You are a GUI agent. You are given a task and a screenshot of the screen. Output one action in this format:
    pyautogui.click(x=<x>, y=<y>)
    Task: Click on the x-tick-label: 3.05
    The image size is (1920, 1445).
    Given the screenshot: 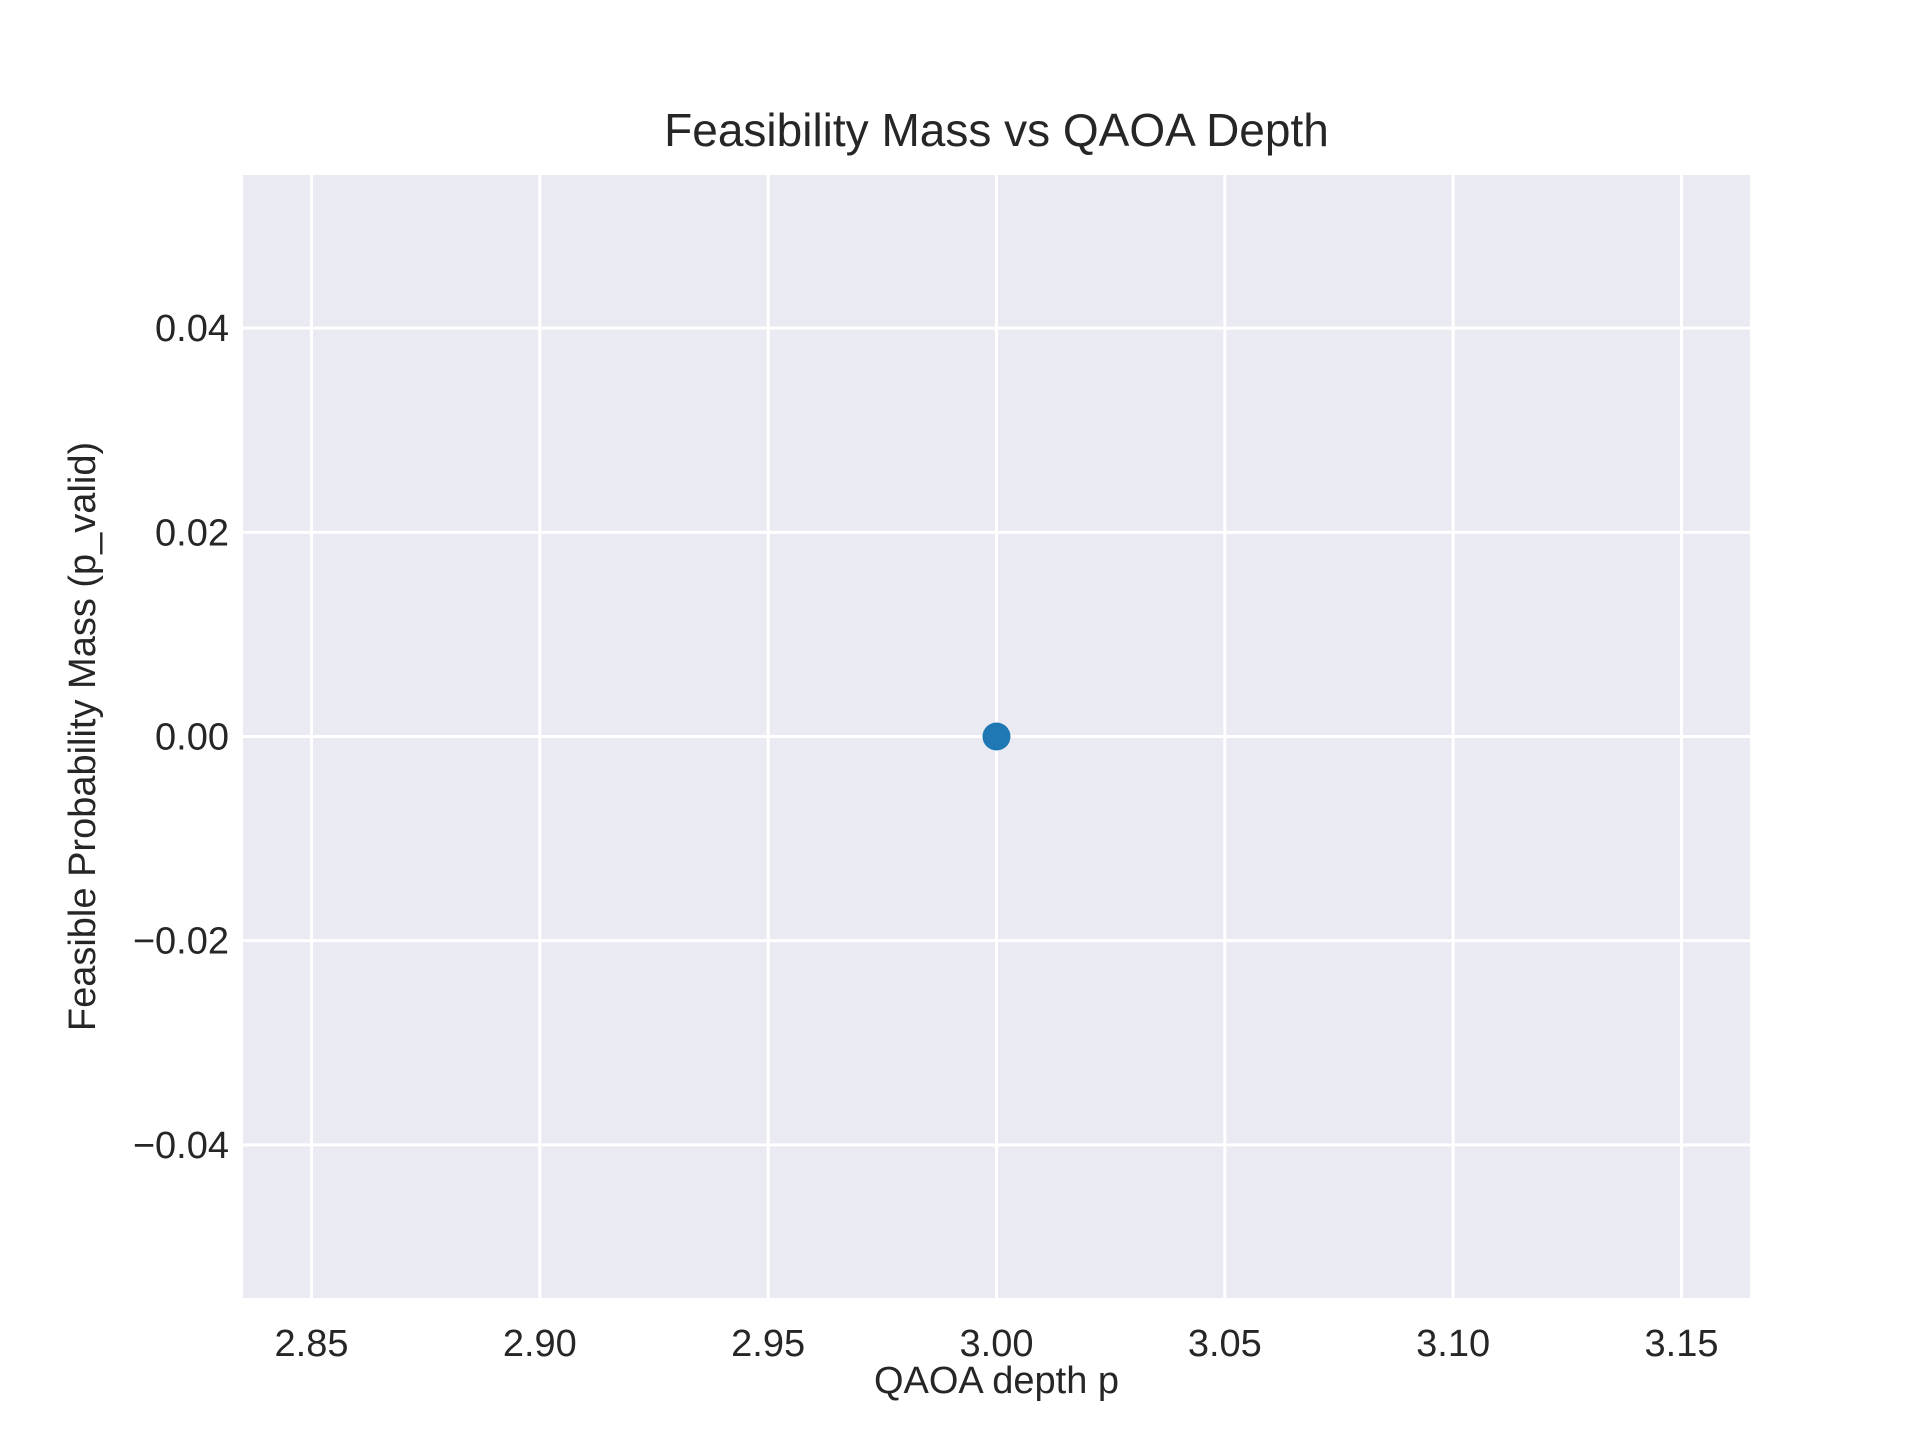 What is the action you would take?
    pyautogui.click(x=1225, y=1344)
    